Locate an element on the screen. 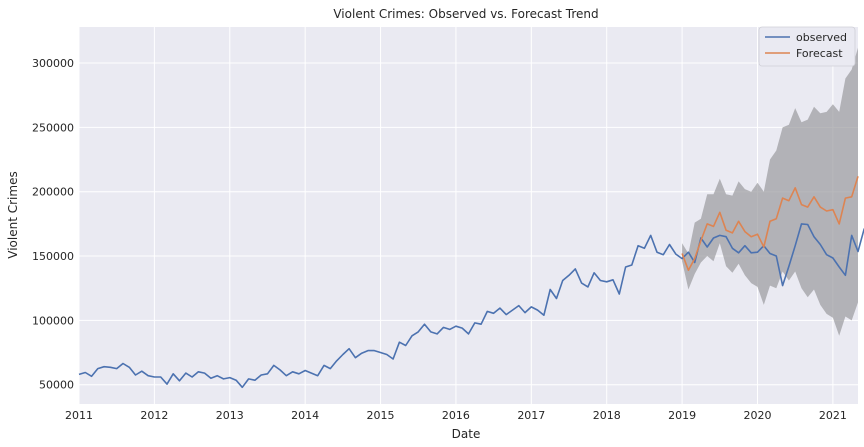 This screenshot has width=864, height=447. legend: observed Forecast is located at coordinates (807, 46).